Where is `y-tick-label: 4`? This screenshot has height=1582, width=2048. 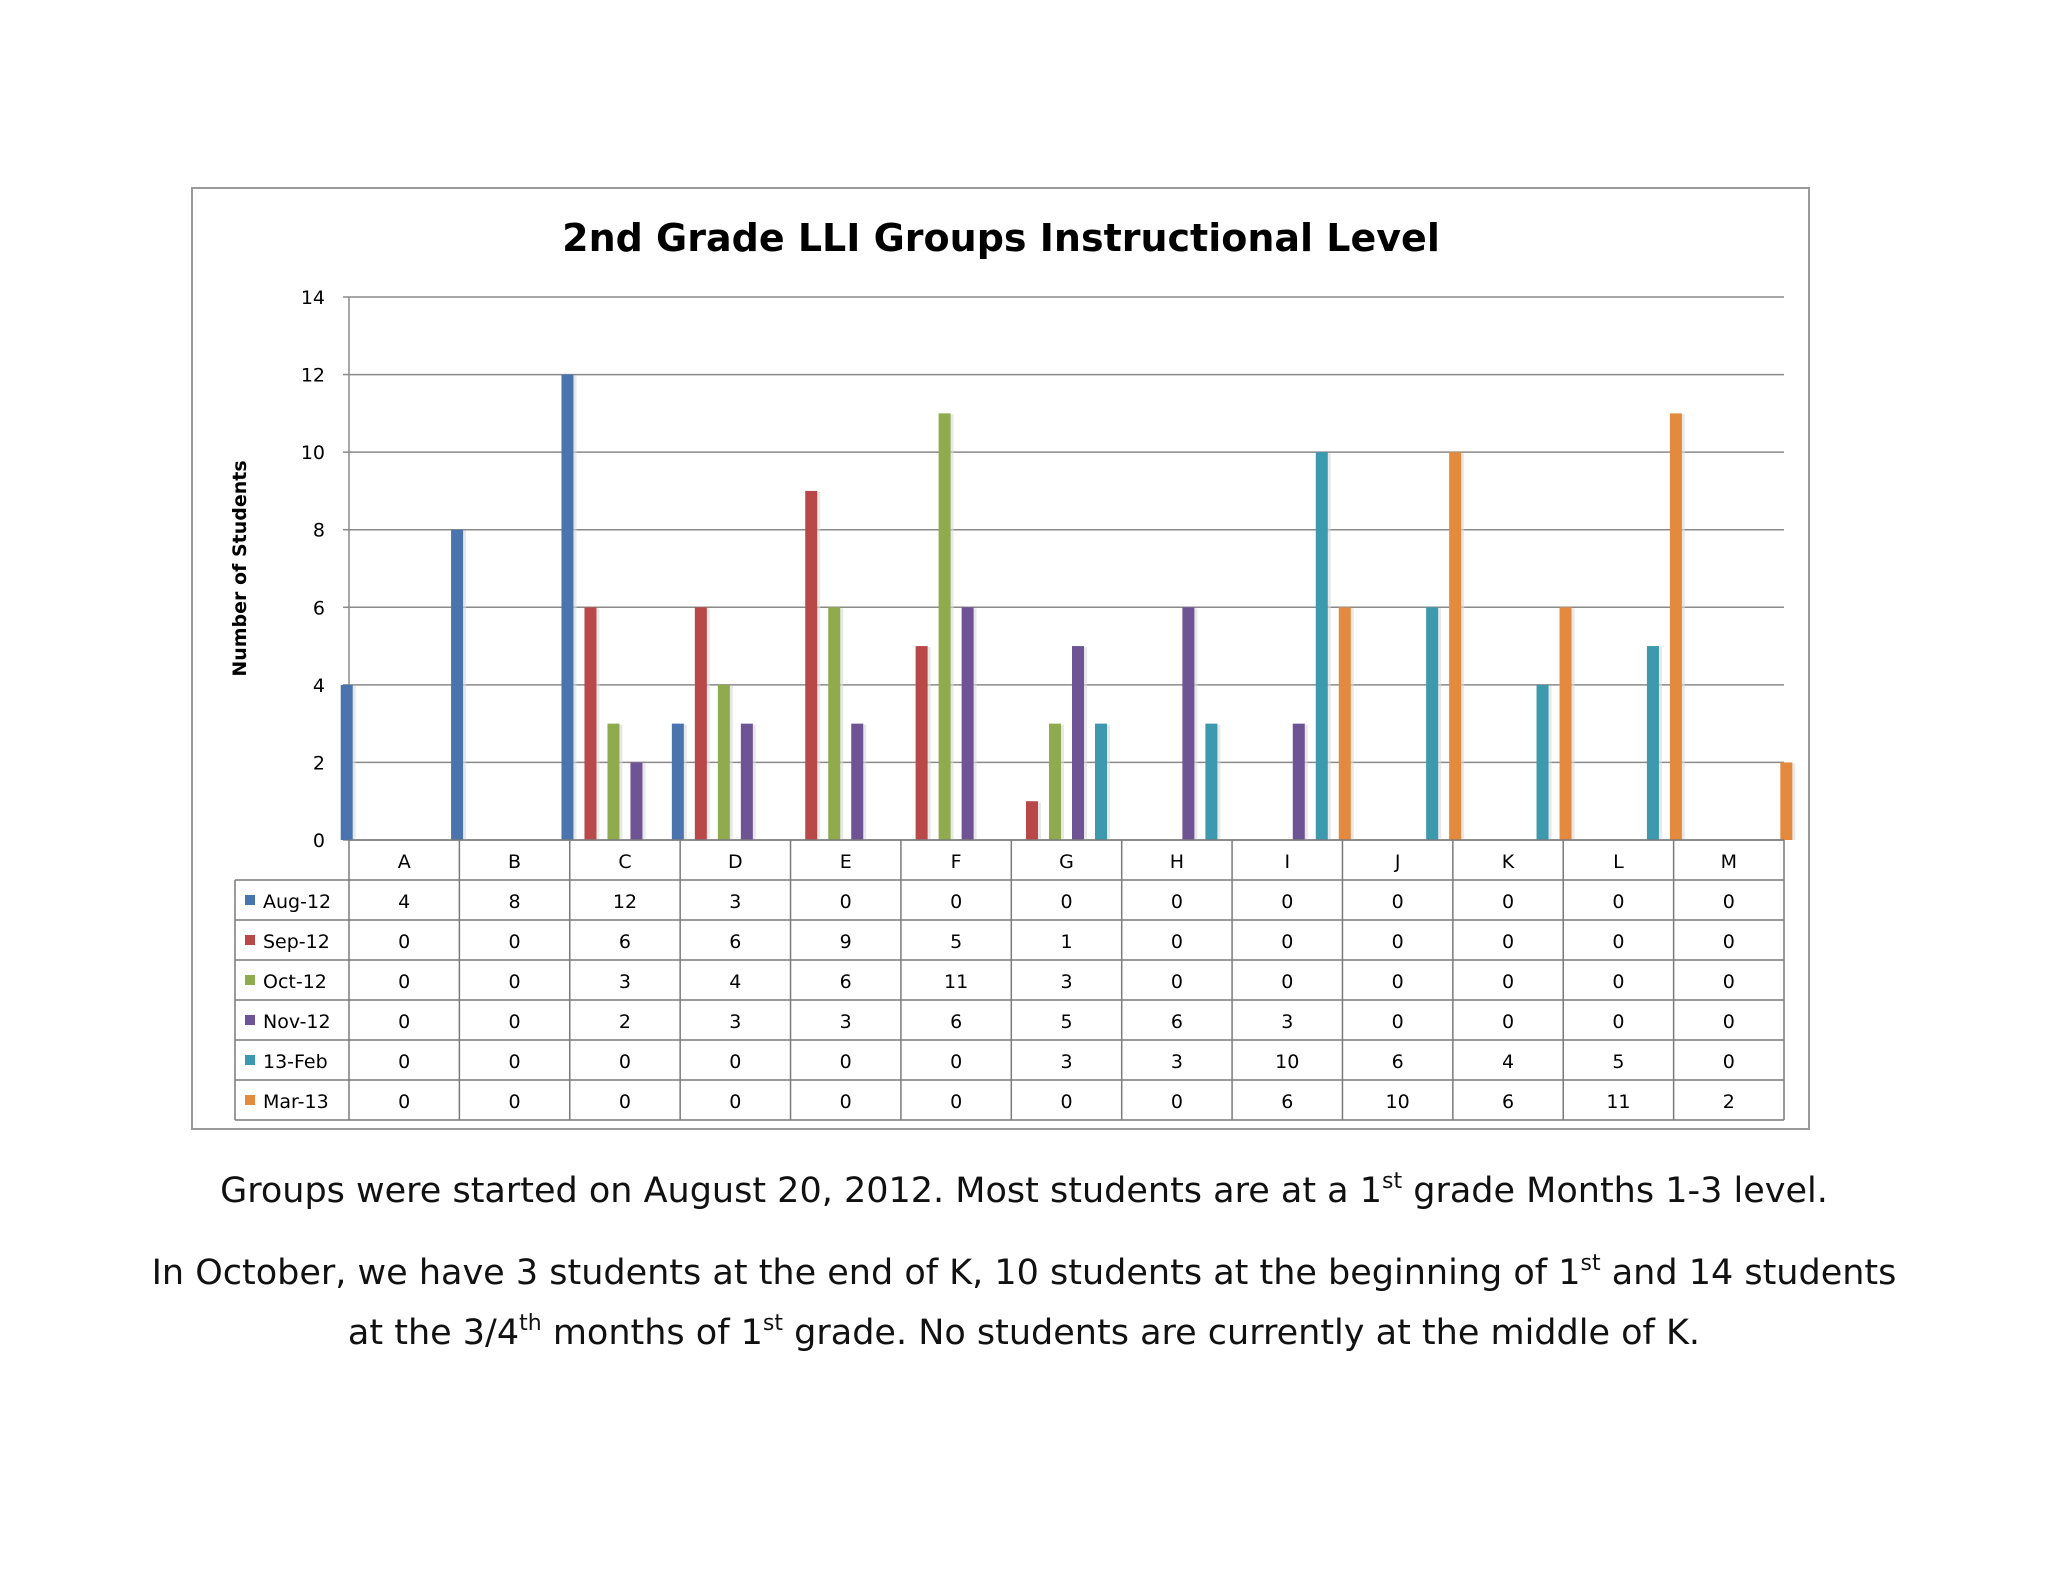
y-tick-label: 4 is located at coordinates (319, 686).